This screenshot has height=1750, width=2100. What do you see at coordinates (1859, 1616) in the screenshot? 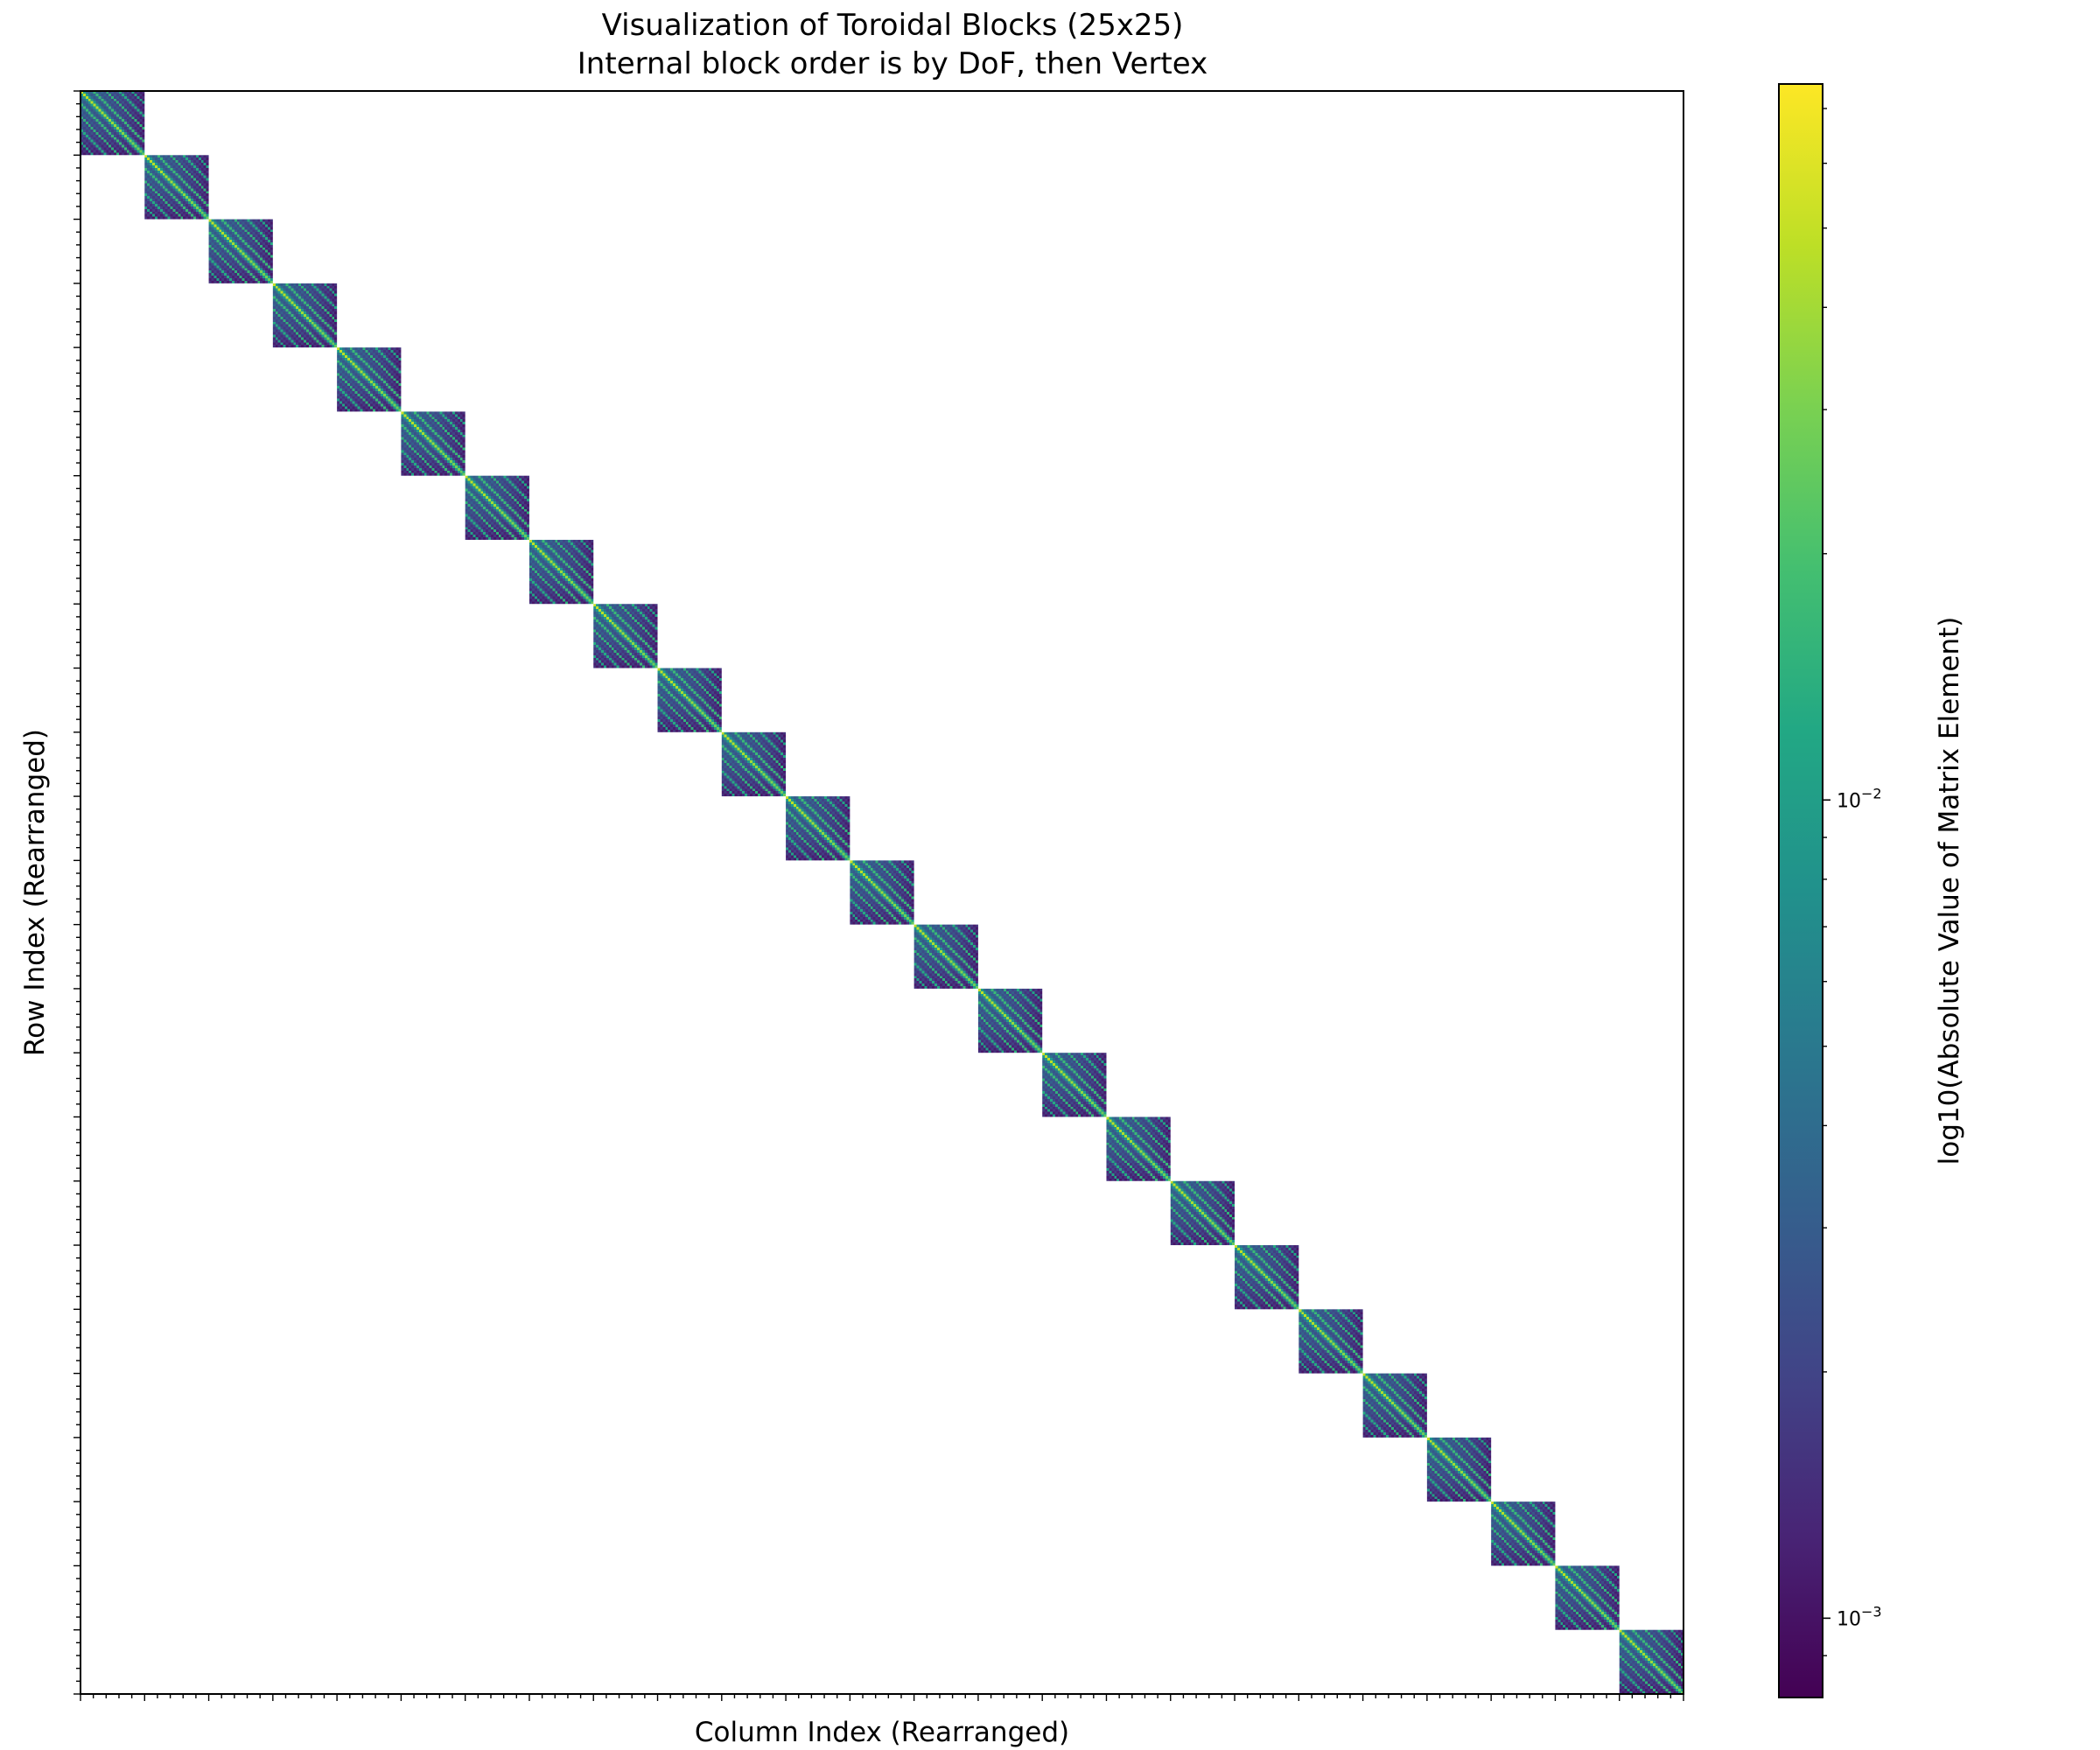
I see `colorbar-tick-label: 10⁻³` at bounding box center [1859, 1616].